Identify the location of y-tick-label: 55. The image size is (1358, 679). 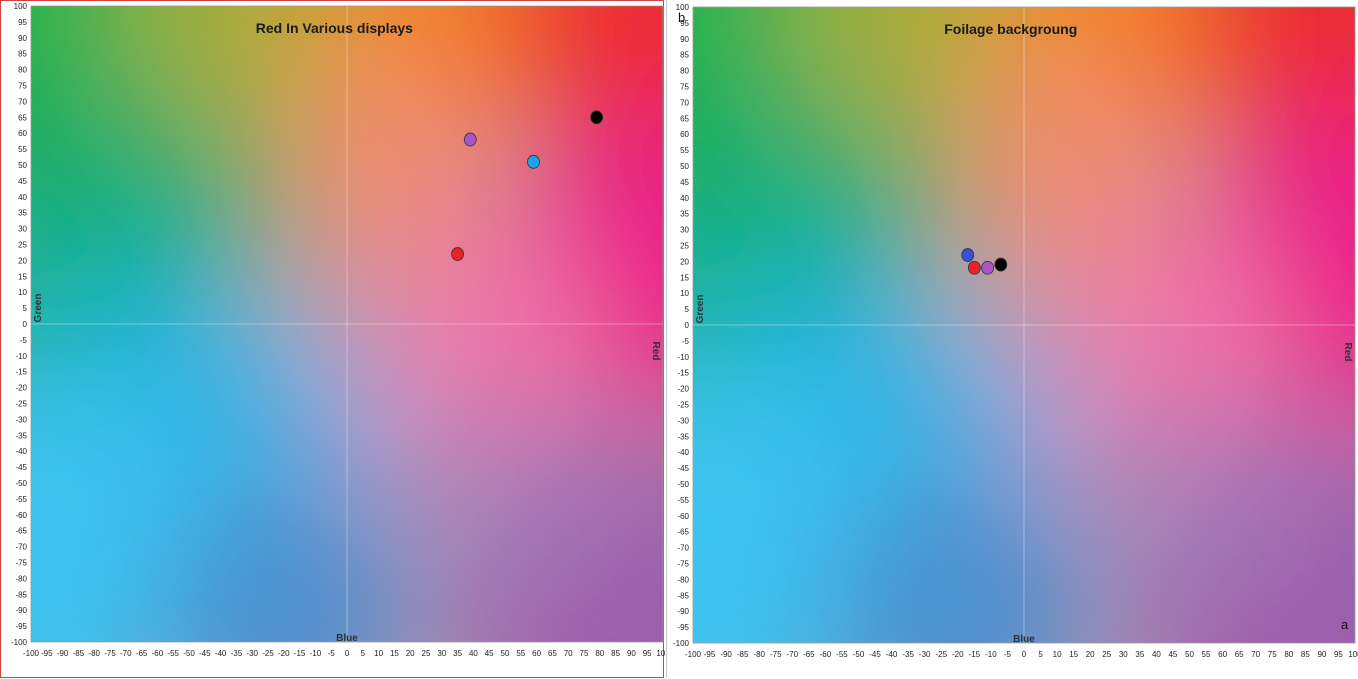
(22, 149).